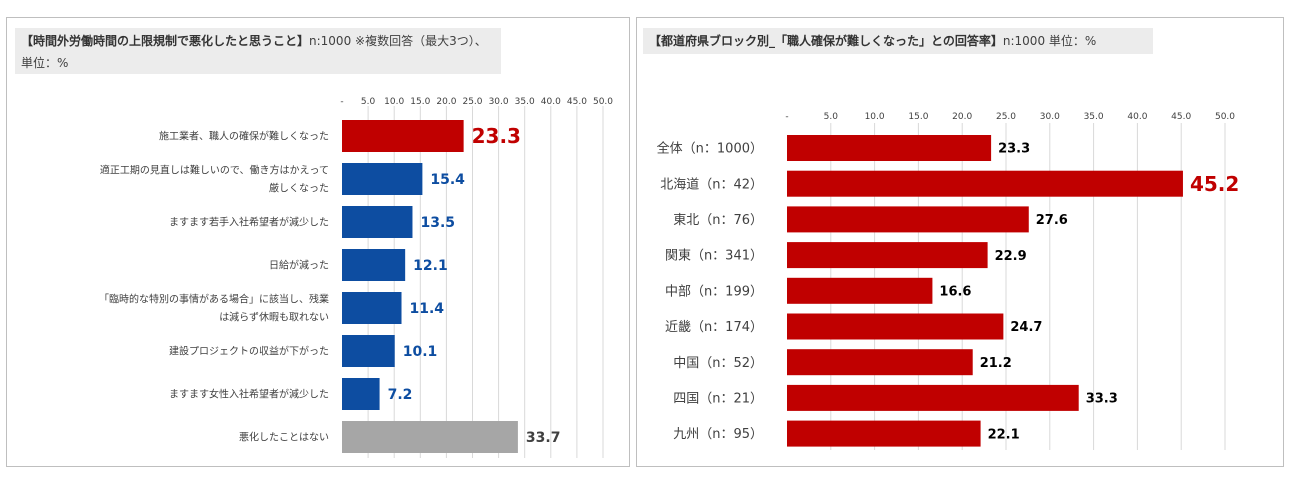  What do you see at coordinates (955, 291) in the screenshot?
I see `value-label: 16.6` at bounding box center [955, 291].